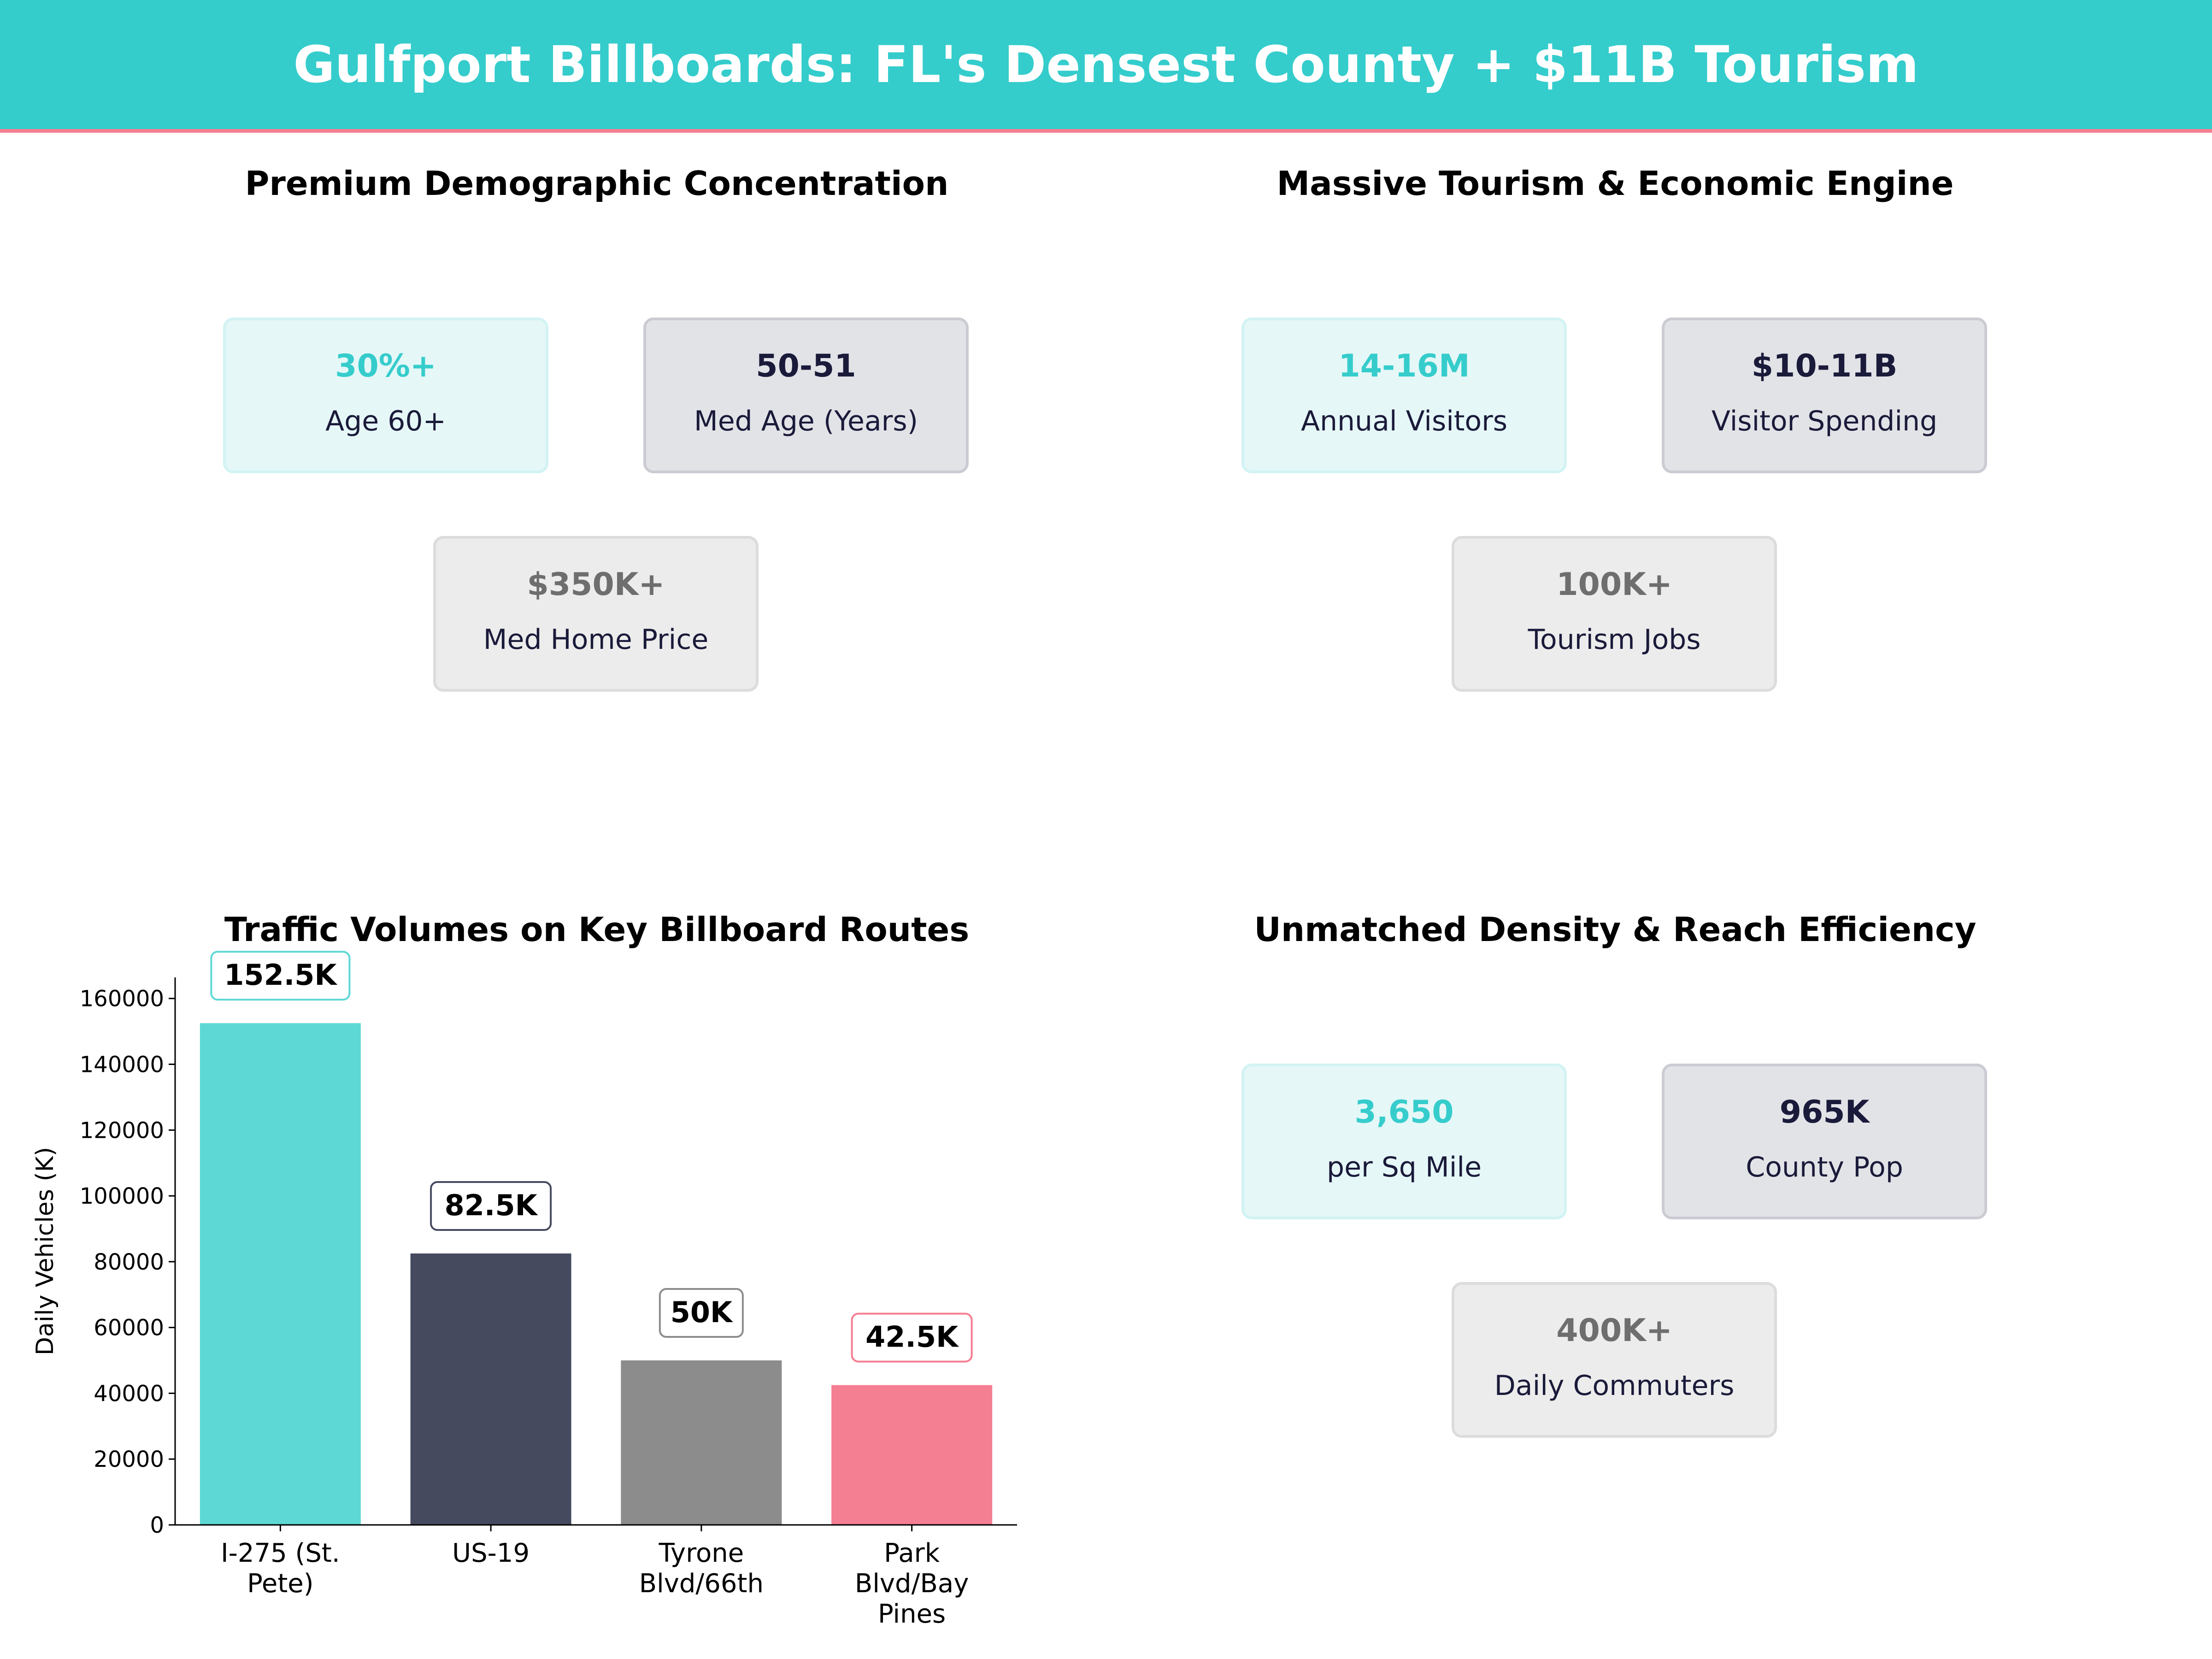  What do you see at coordinates (1824, 395) in the screenshot?
I see `stat-card-visitor-spending: $10-11B Visitor Spending` at bounding box center [1824, 395].